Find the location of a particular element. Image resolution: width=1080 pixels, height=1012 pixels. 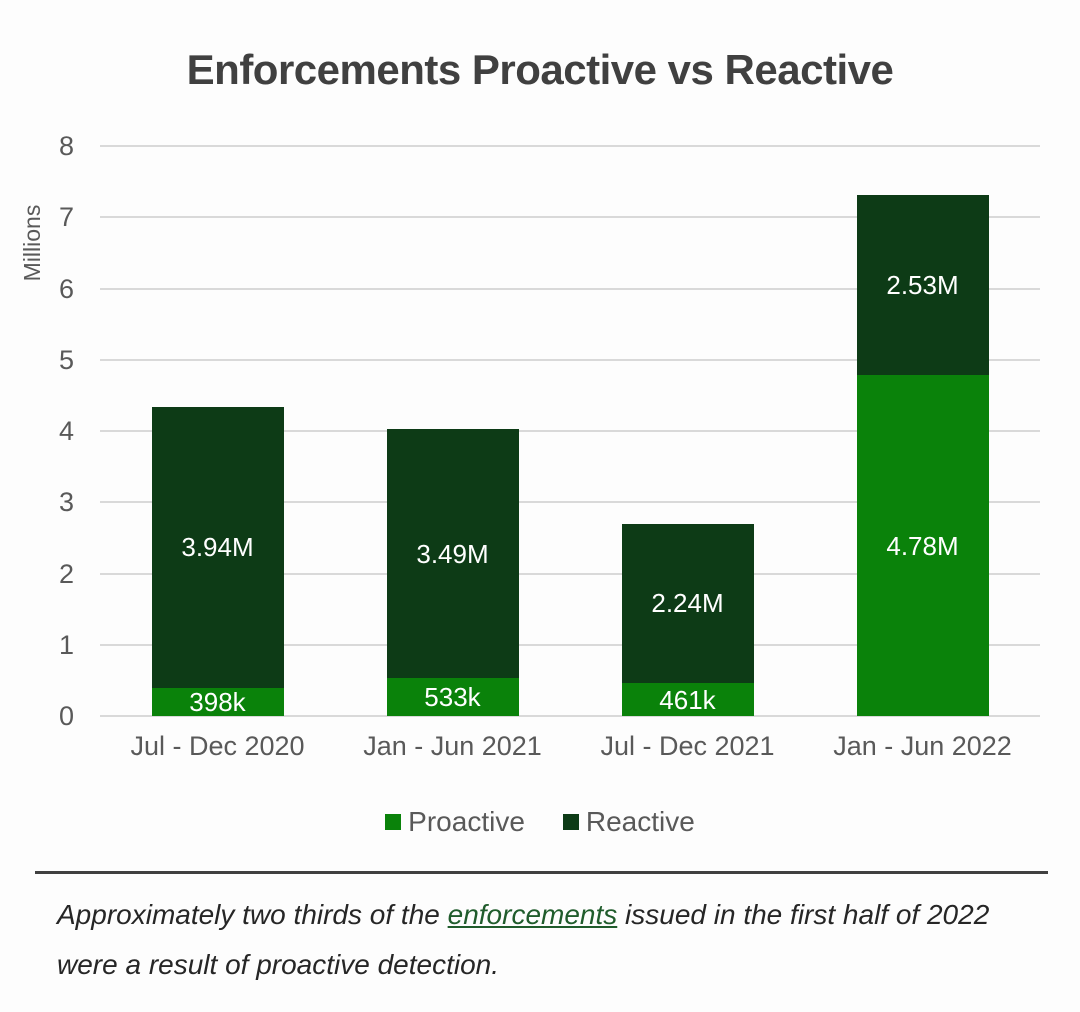

y-axis-tick-label: 7 is located at coordinates (66, 217).